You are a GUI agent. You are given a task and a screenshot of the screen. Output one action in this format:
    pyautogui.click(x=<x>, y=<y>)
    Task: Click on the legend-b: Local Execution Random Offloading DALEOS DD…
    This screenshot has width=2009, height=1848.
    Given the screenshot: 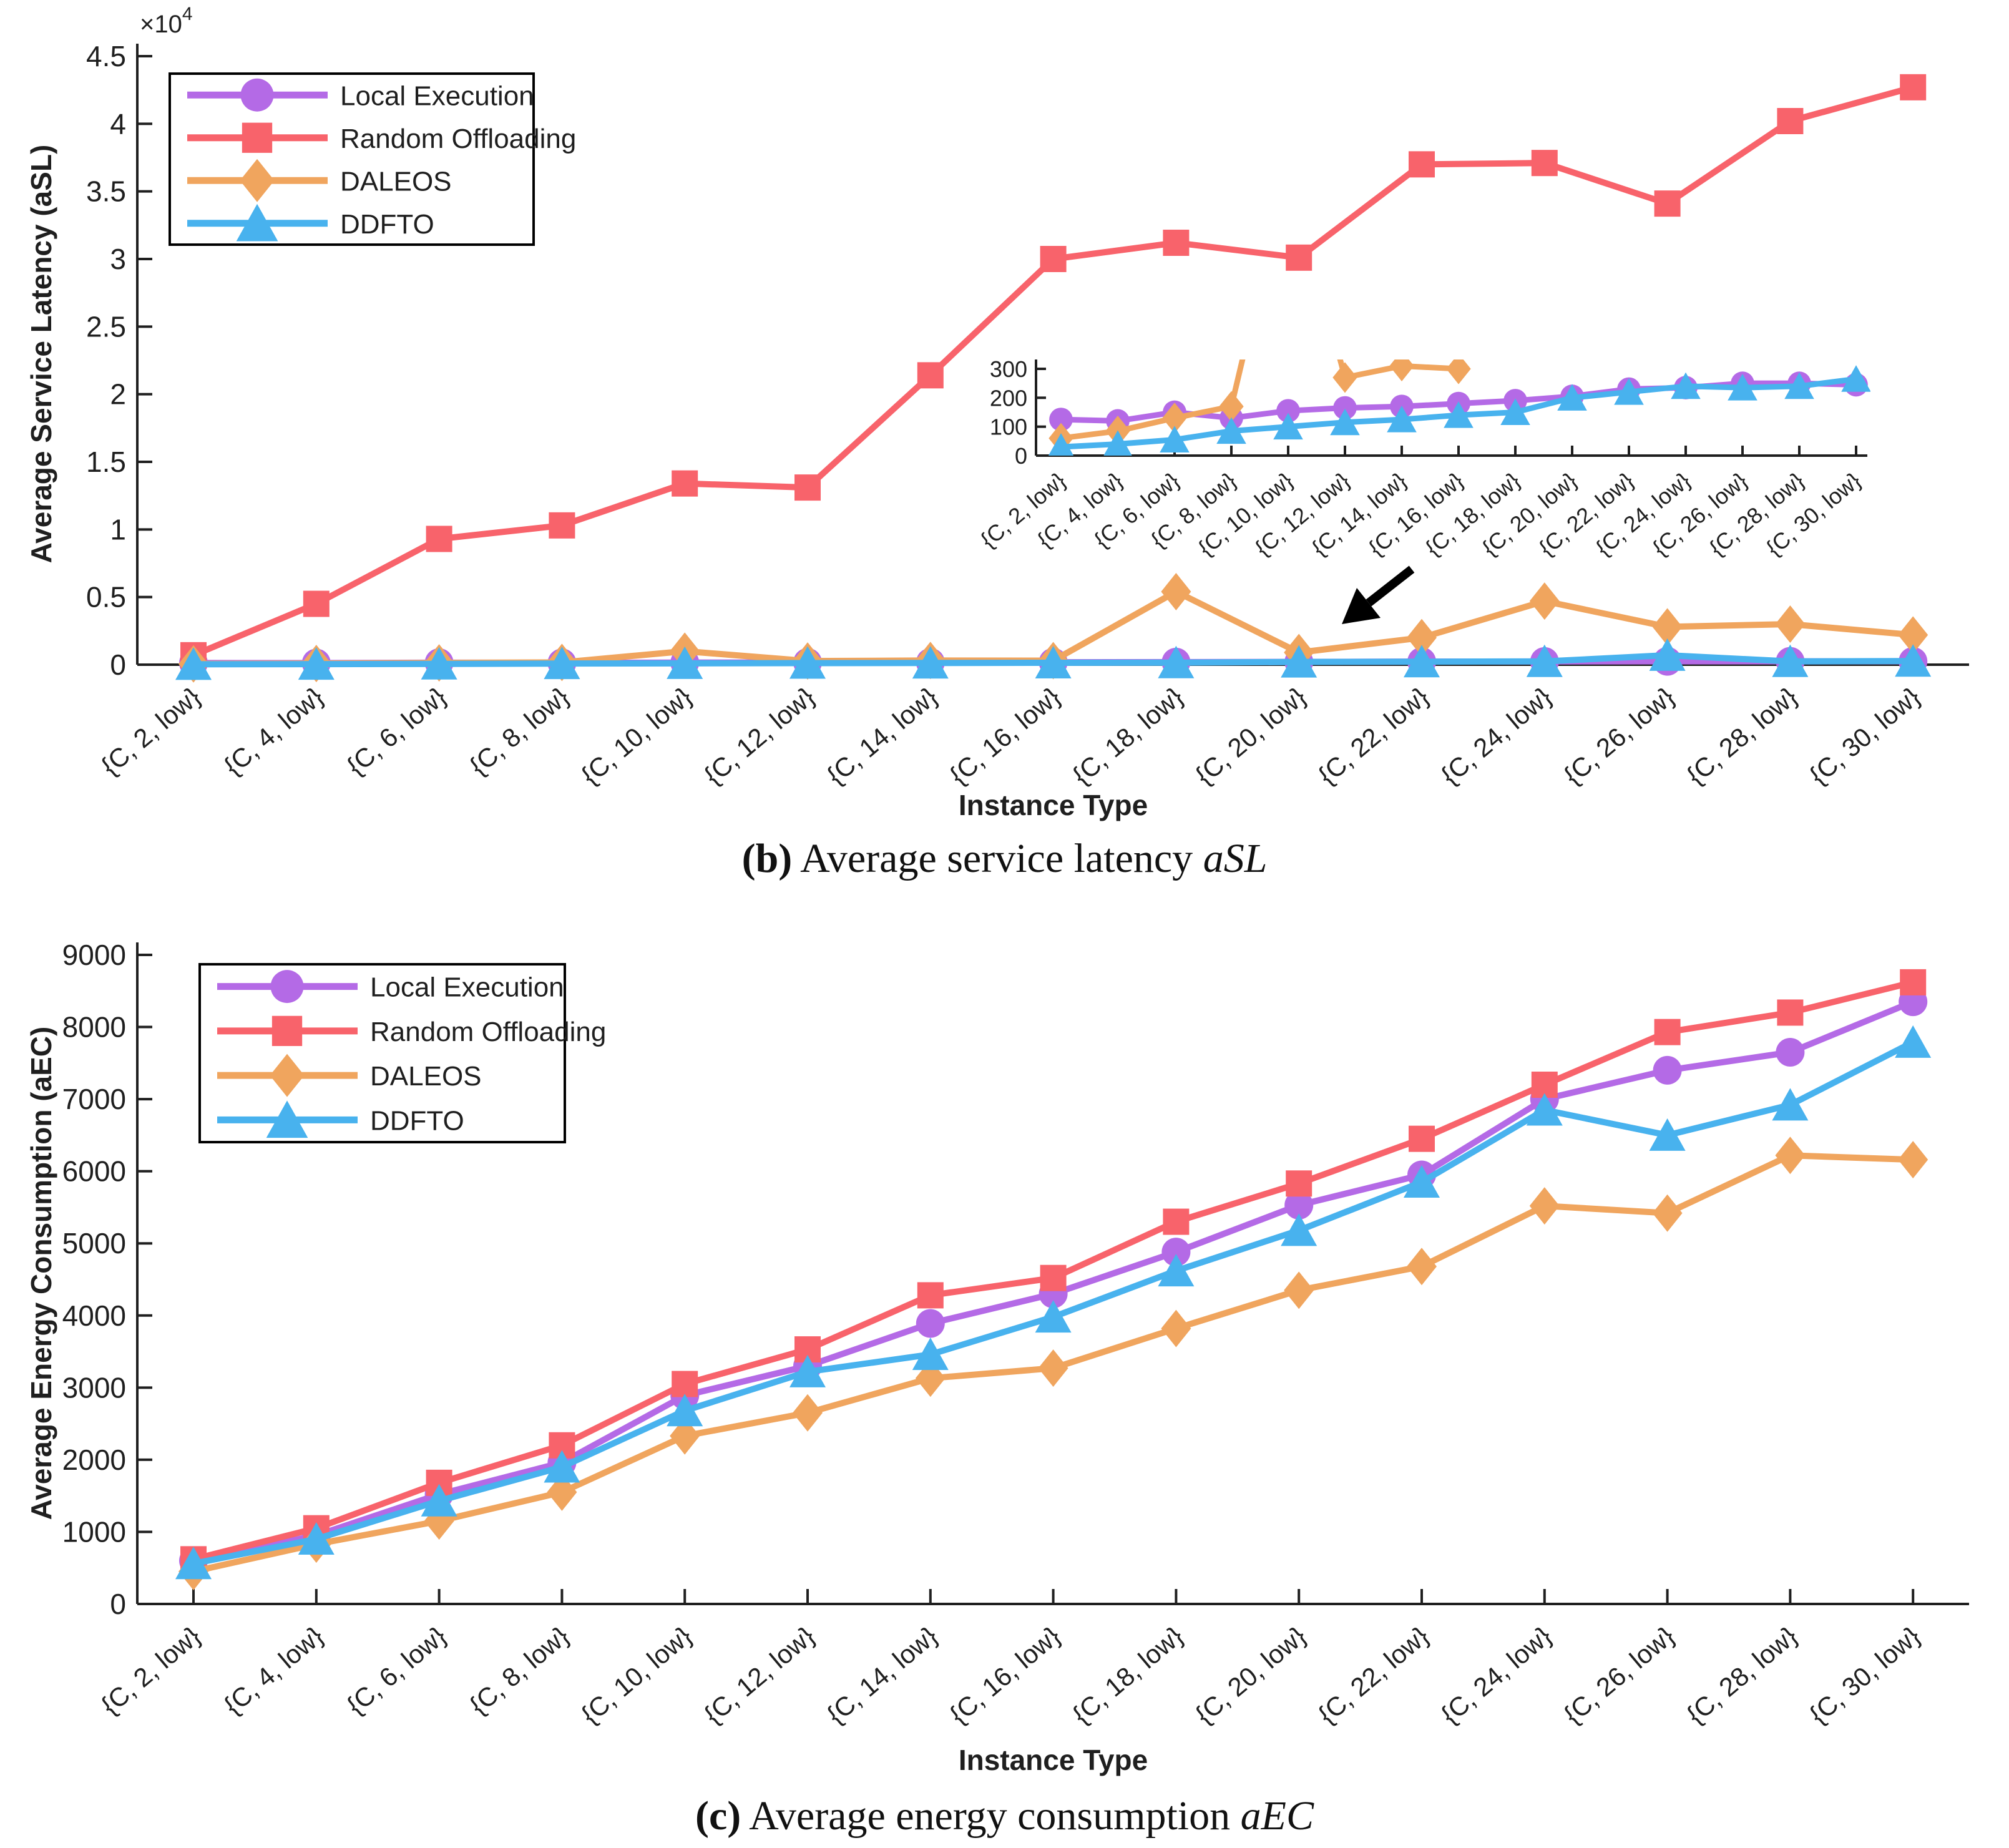 What is the action you would take?
    pyautogui.click(x=372, y=159)
    